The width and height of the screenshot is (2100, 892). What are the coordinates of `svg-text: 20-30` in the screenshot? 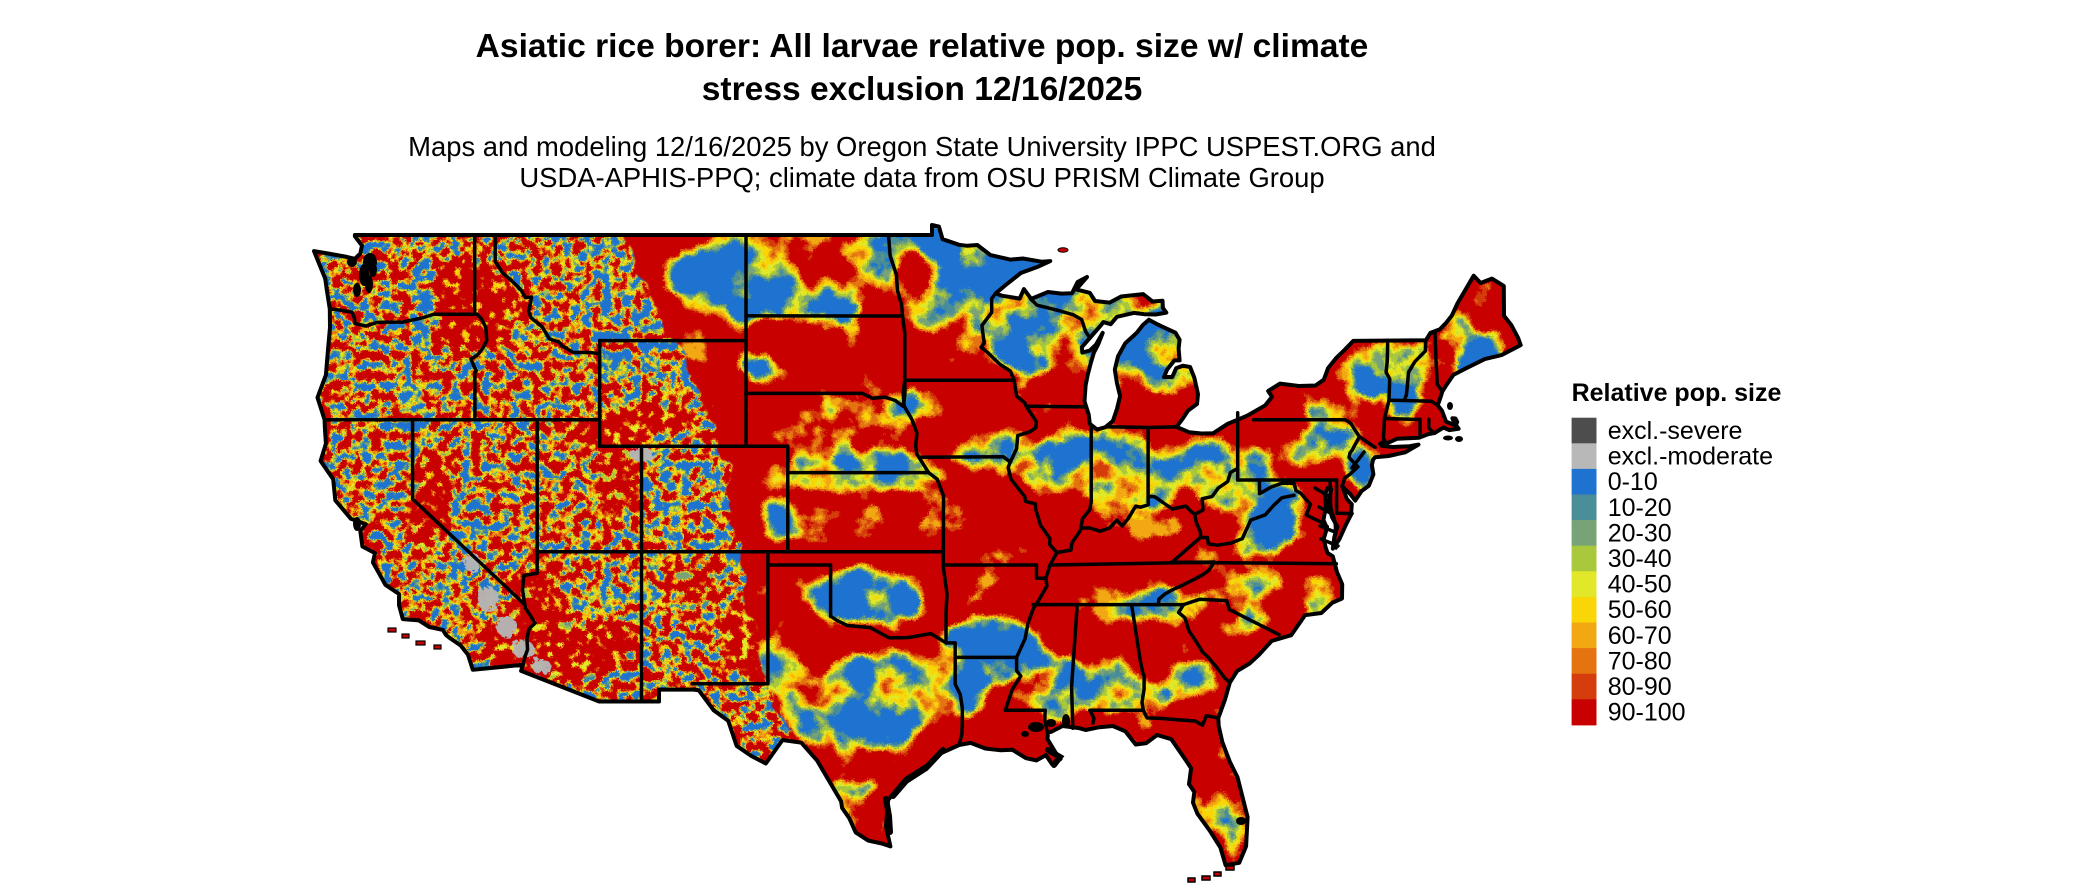 It's located at (1640, 533).